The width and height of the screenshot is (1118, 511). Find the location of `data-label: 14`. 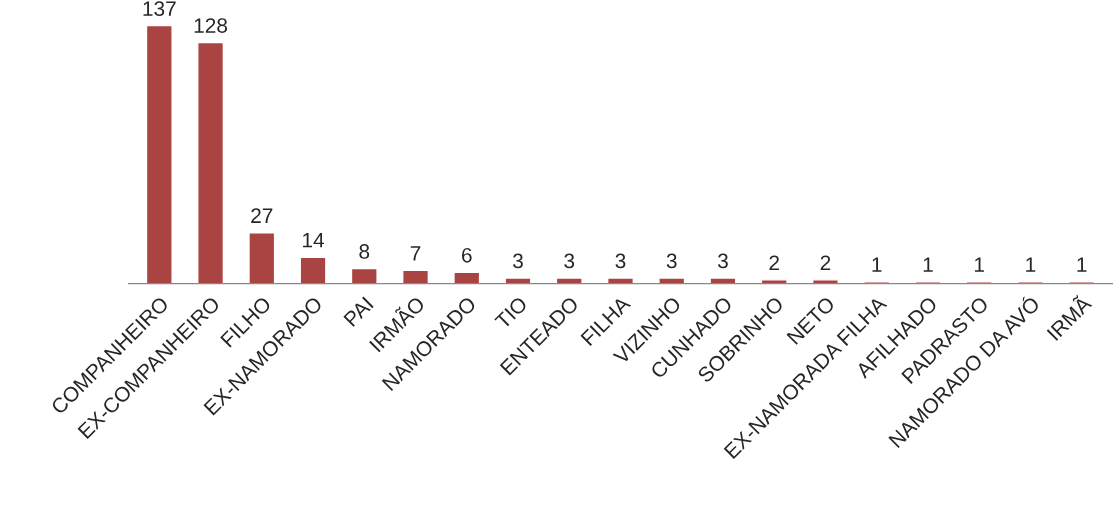

data-label: 14 is located at coordinates (314, 240).